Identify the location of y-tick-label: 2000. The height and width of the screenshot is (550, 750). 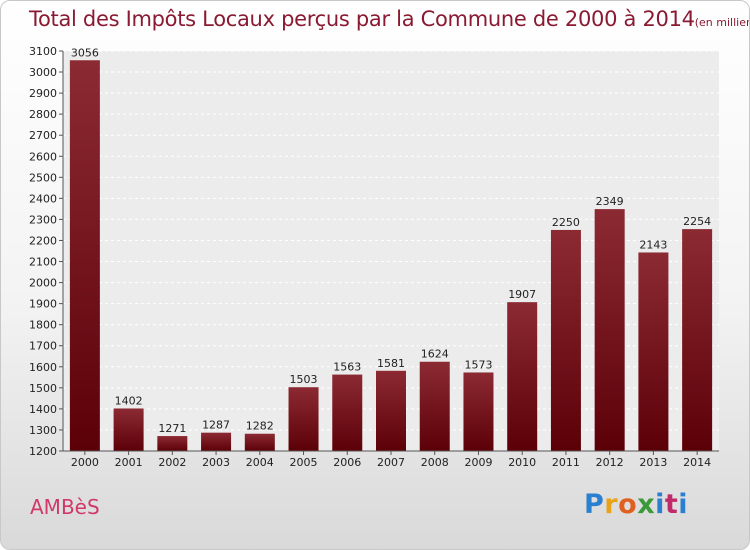
(43, 283).